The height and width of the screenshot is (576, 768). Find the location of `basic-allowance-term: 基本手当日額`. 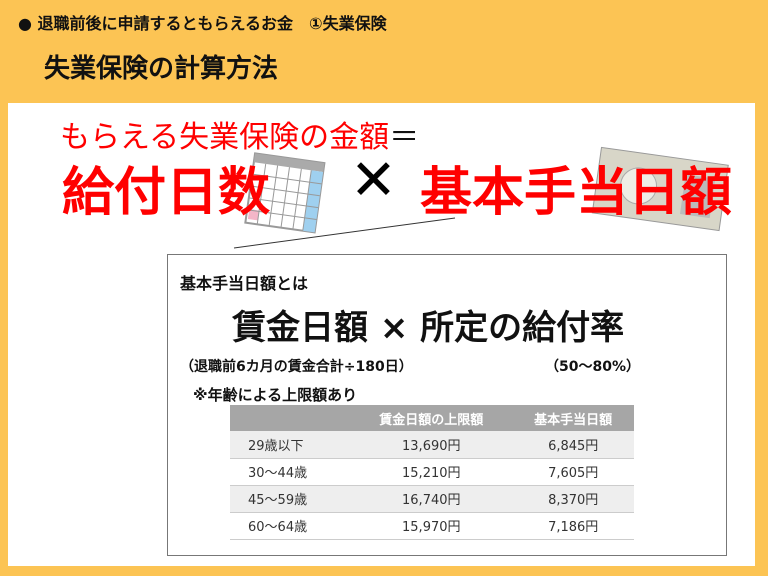

basic-allowance-term: 基本手当日額 is located at coordinates (576, 193).